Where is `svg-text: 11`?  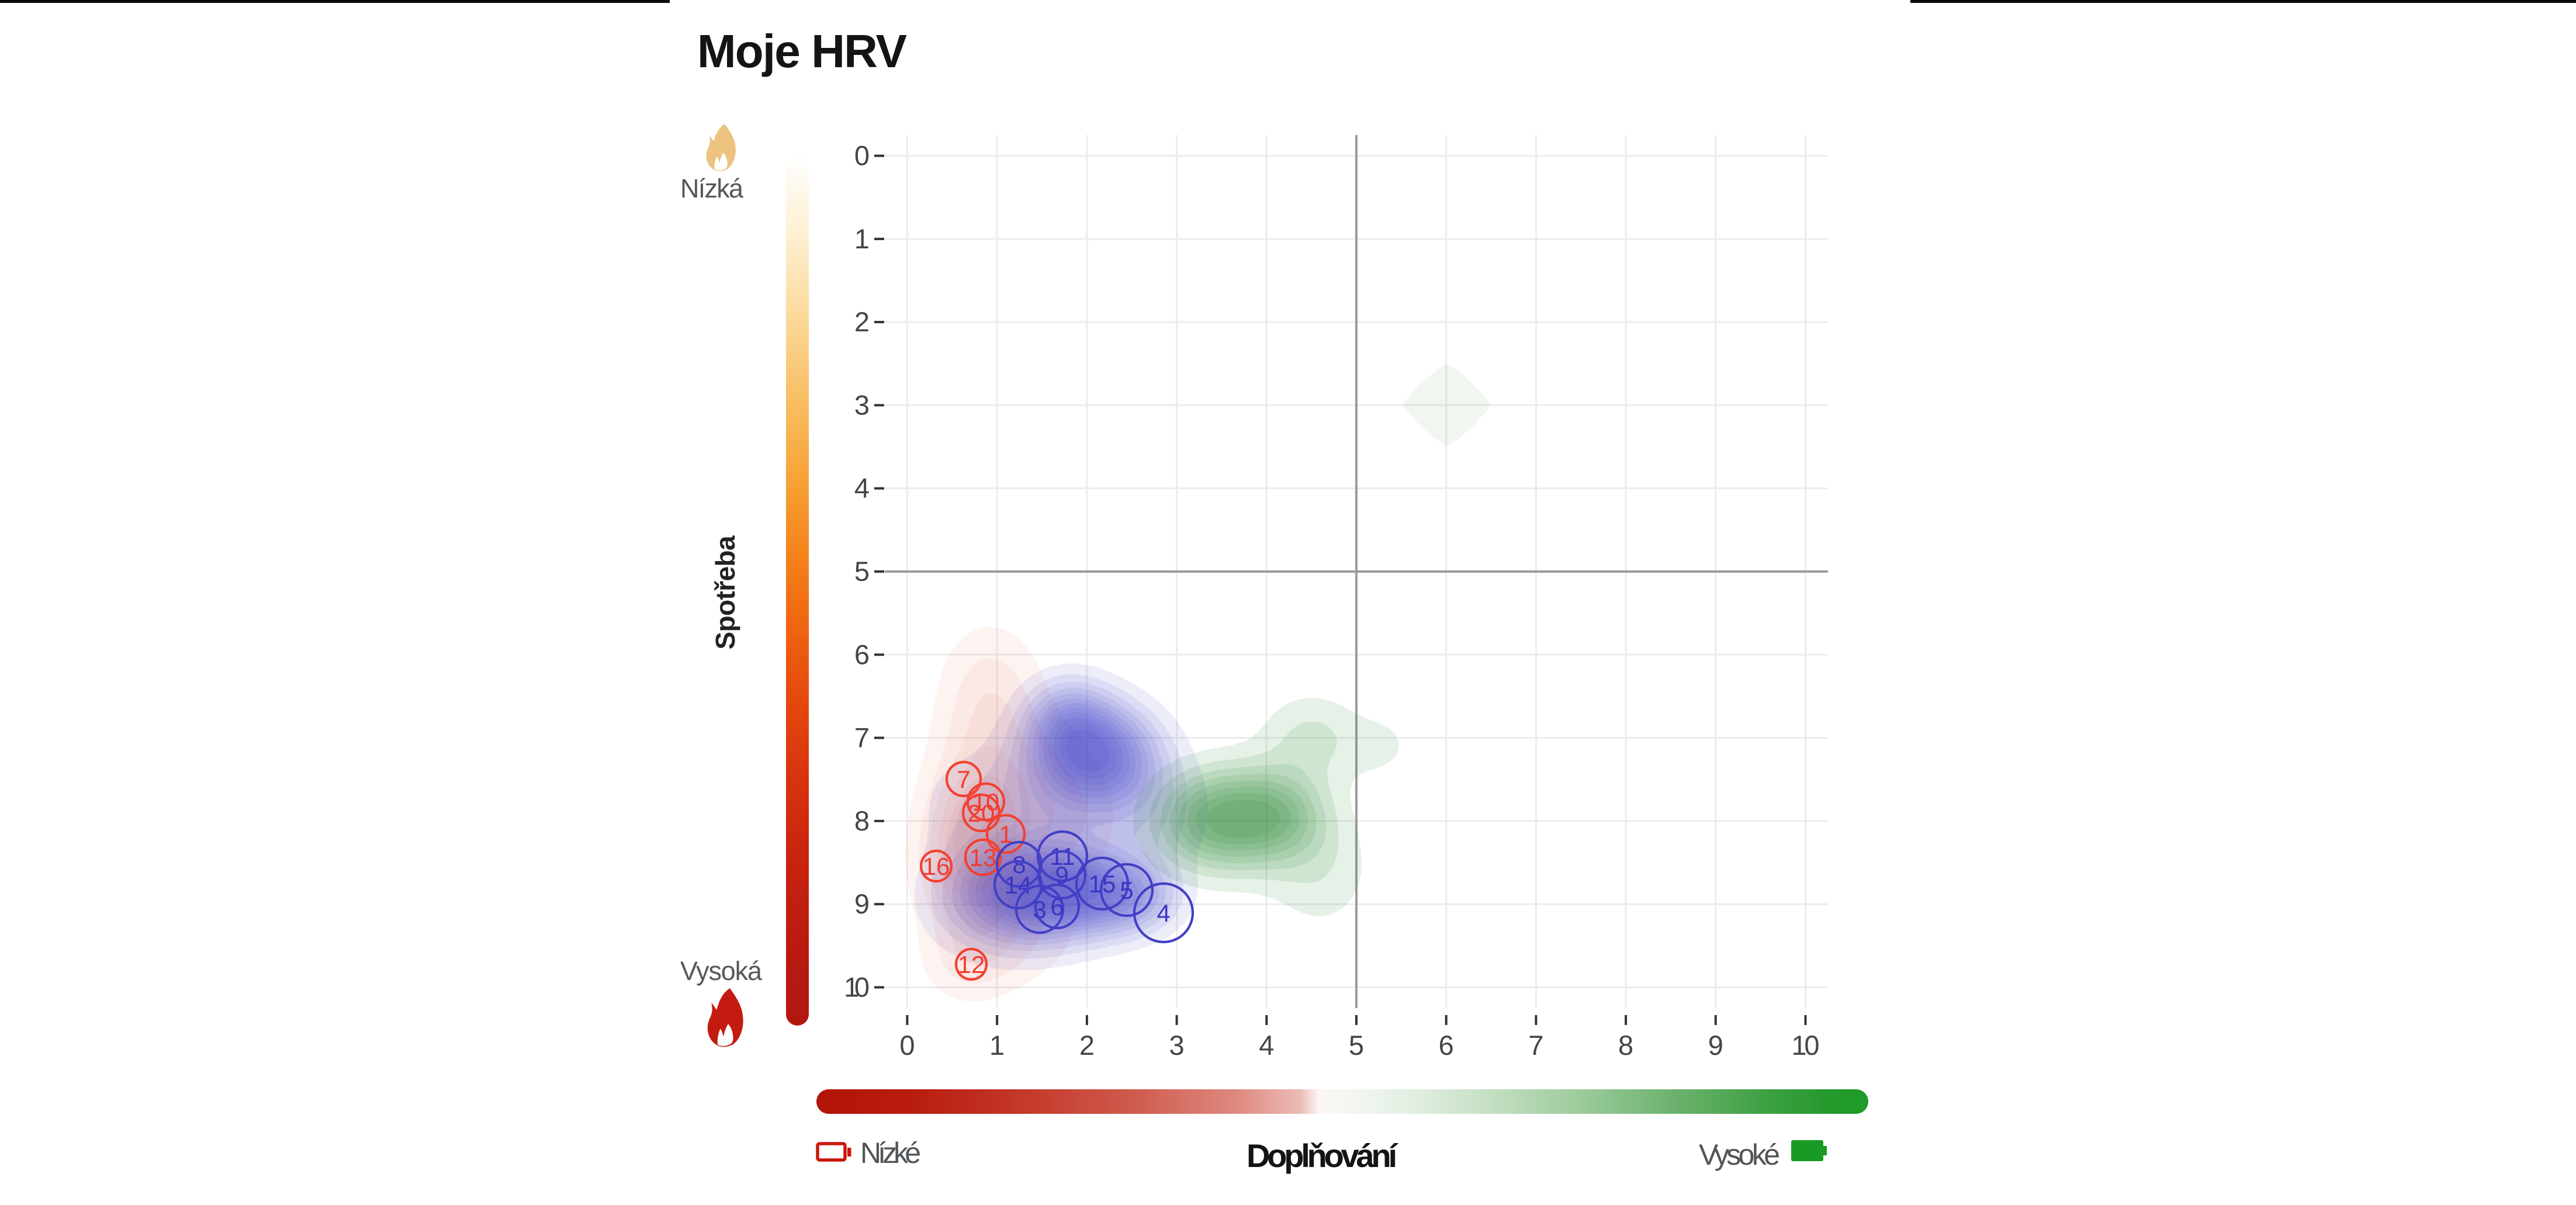
svg-text: 11 is located at coordinates (1062, 856).